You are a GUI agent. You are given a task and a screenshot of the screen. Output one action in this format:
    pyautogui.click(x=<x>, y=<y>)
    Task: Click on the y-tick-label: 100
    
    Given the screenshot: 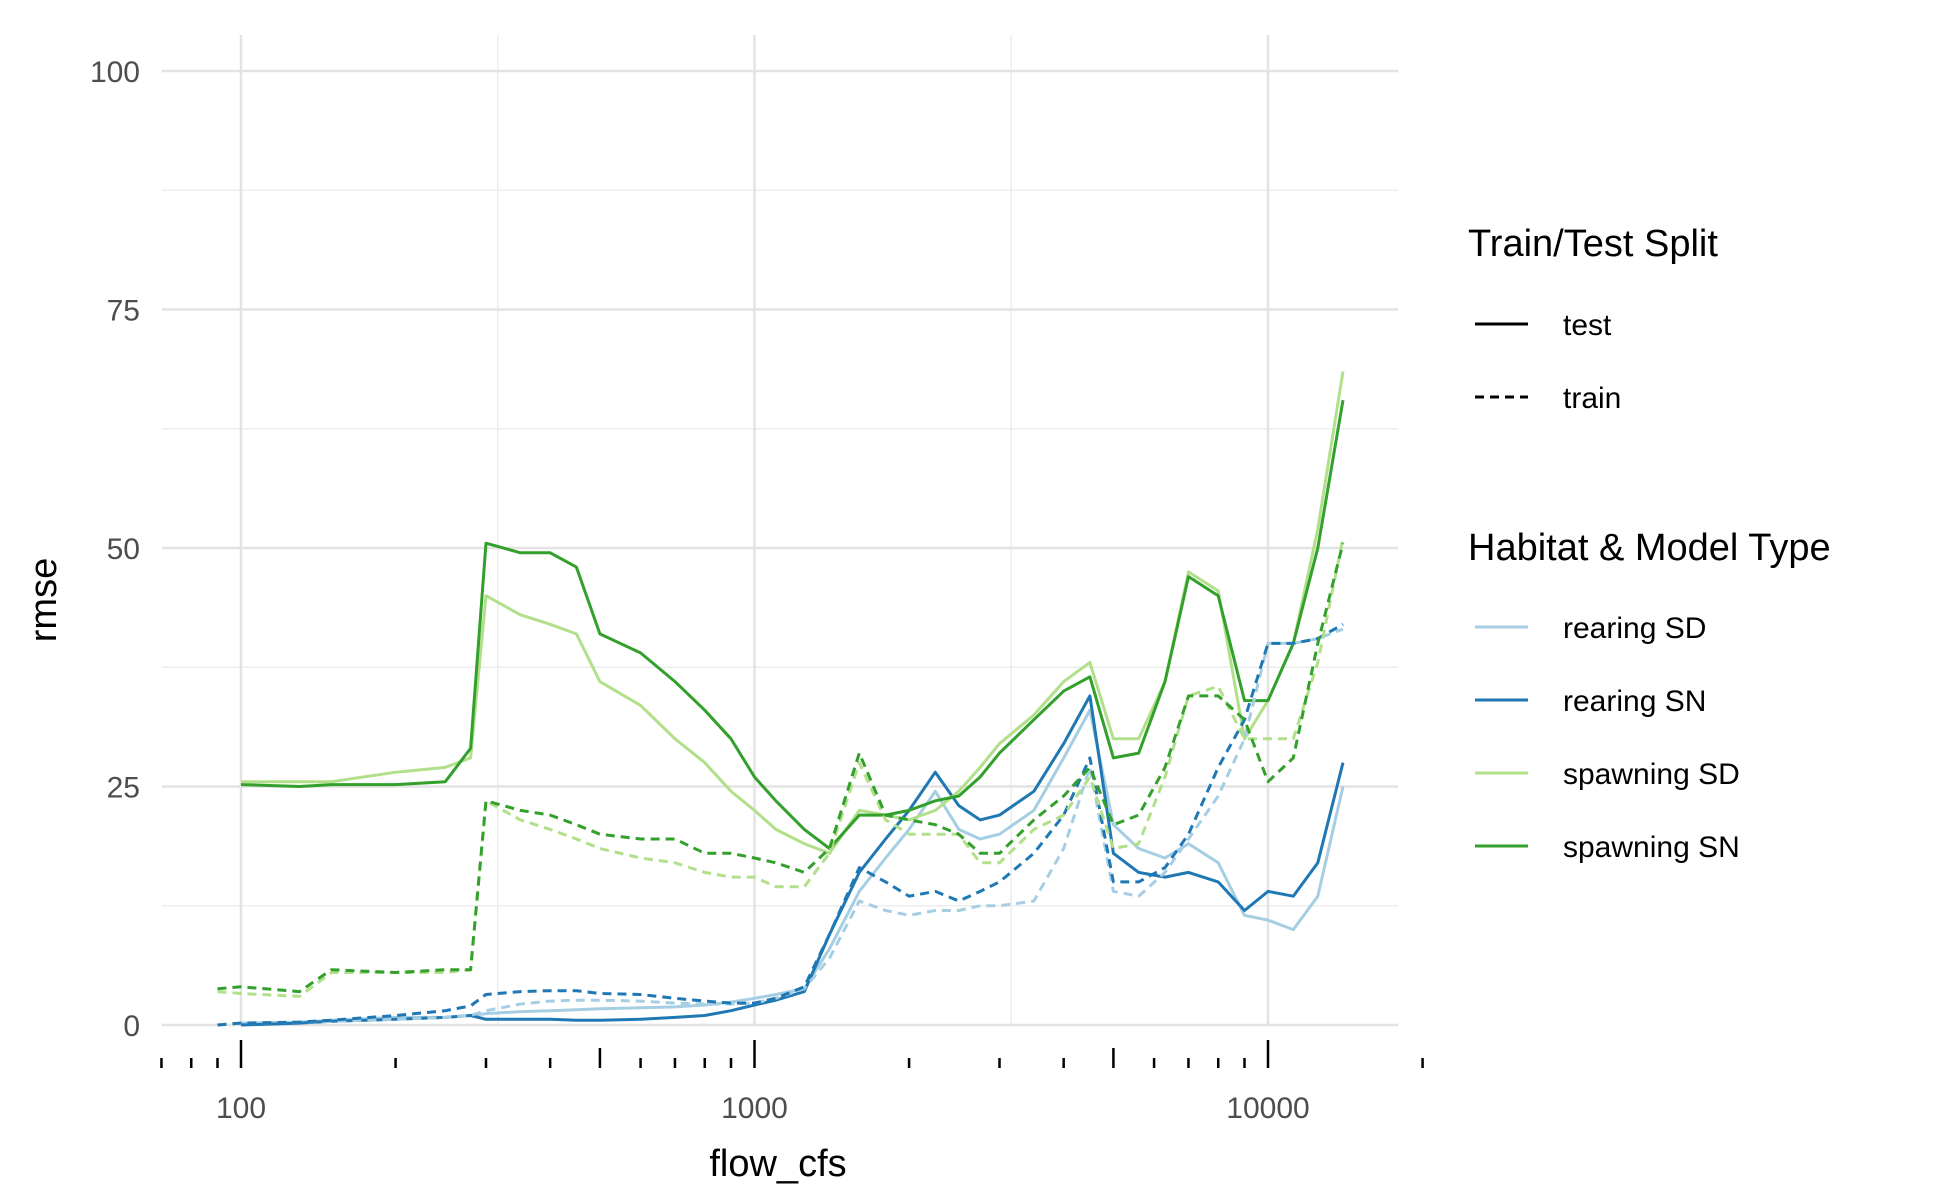 What is the action you would take?
    pyautogui.click(x=115, y=72)
    